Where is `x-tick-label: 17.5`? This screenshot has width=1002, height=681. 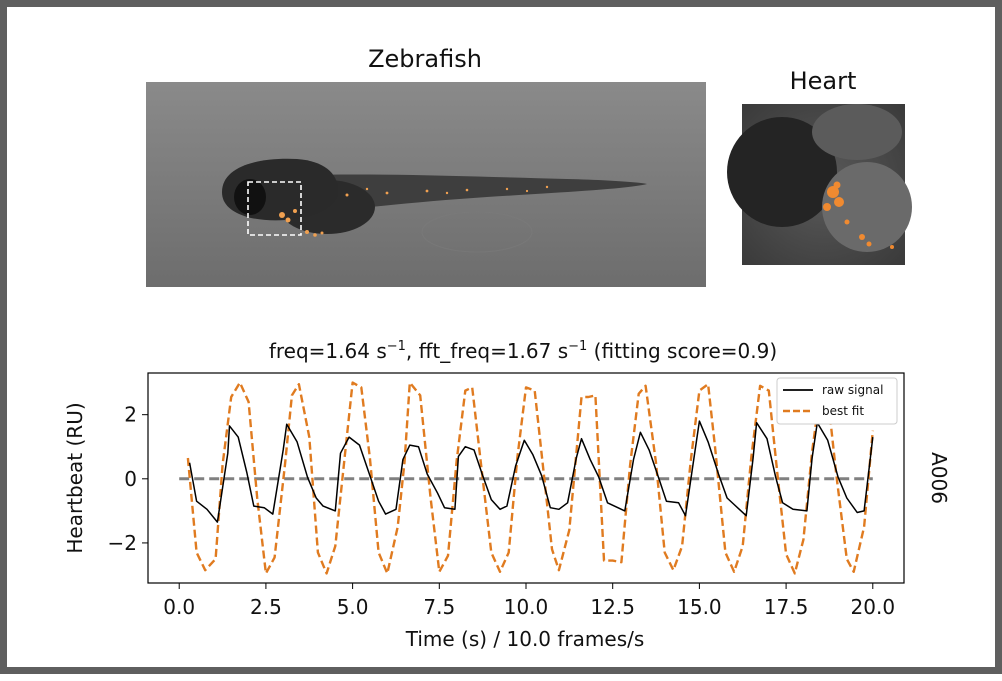
x-tick-label: 17.5 is located at coordinates (786, 607).